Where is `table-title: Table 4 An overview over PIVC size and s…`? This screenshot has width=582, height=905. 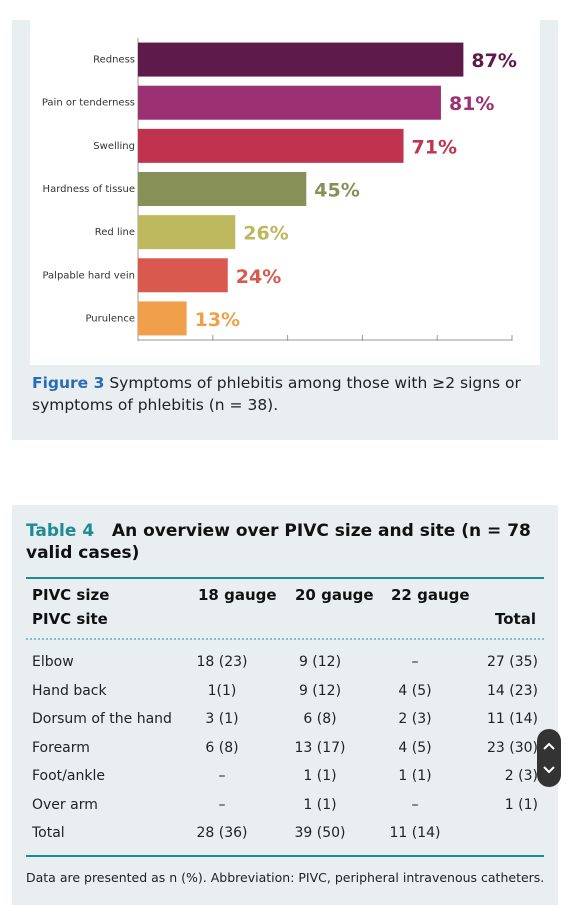 table-title: Table 4 An overview over PIVC size and s… is located at coordinates (286, 542).